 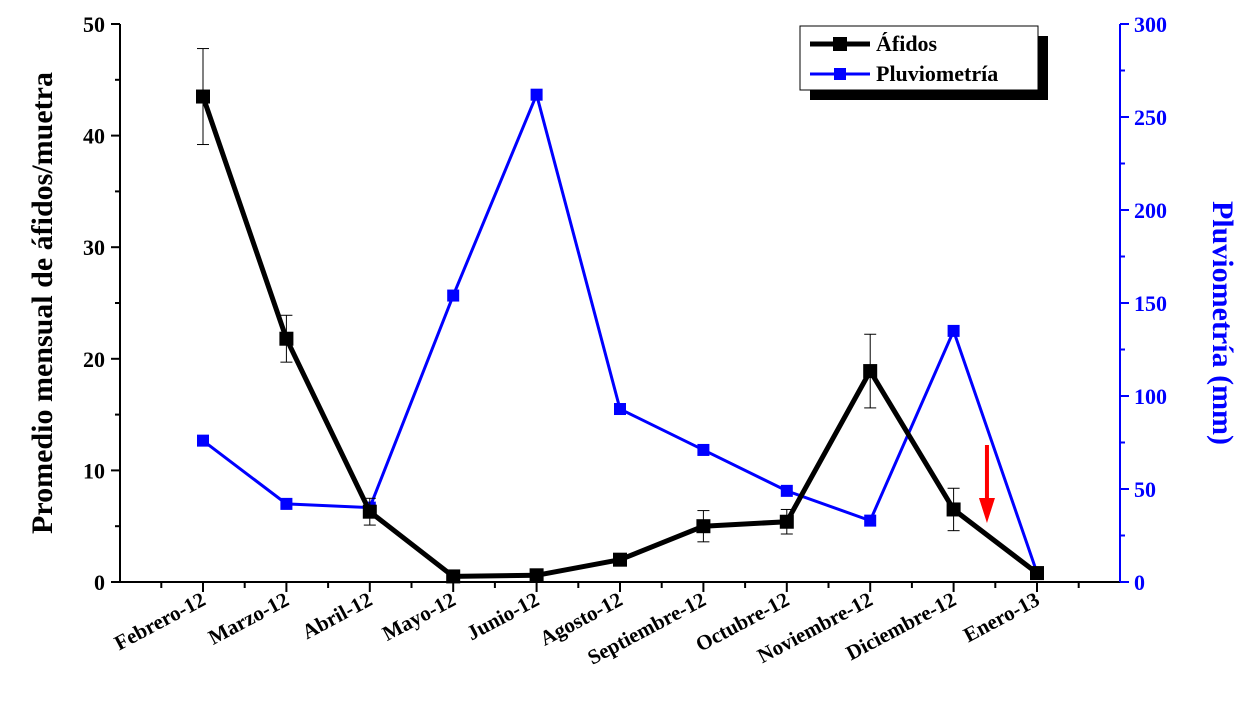 What do you see at coordinates (840, 44) in the screenshot?
I see `legend-afidos-swatch-marker` at bounding box center [840, 44].